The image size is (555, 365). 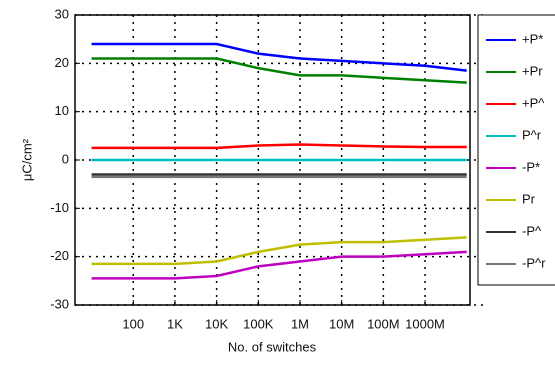 I want to click on x-tick-label: 100, so click(x=133, y=323).